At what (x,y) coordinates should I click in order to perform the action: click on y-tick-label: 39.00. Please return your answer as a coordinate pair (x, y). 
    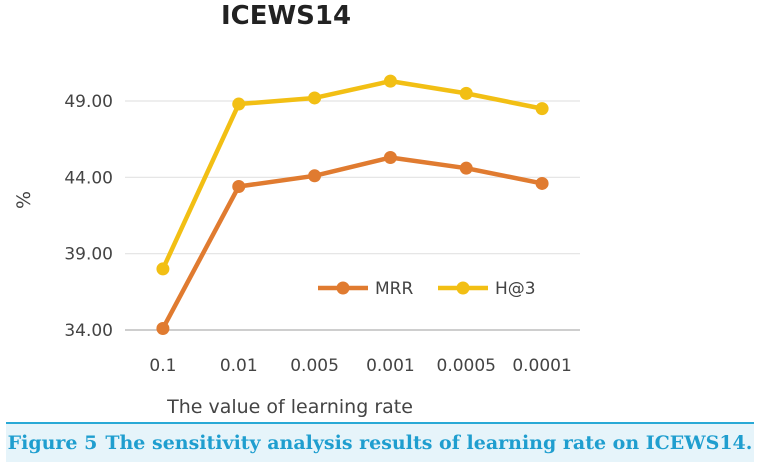
    Looking at the image, I should click on (88, 255).